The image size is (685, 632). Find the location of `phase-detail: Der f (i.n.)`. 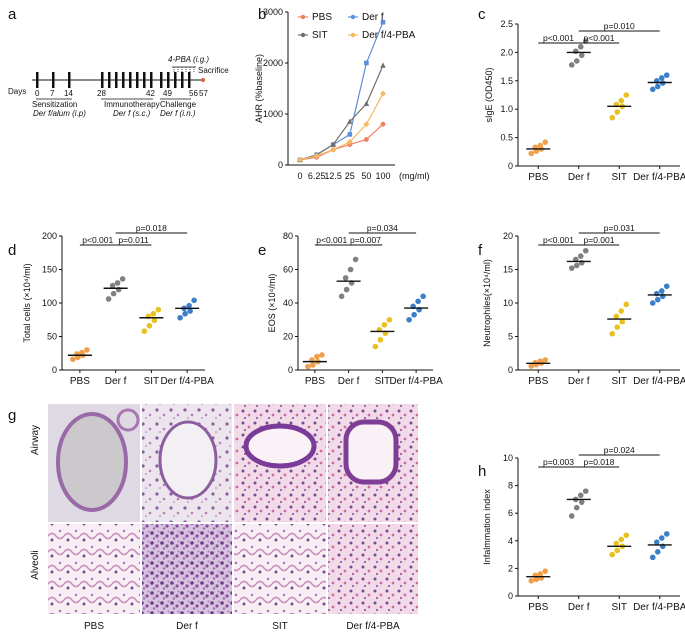

phase-detail: Der f (i.n.) is located at coordinates (178, 113).